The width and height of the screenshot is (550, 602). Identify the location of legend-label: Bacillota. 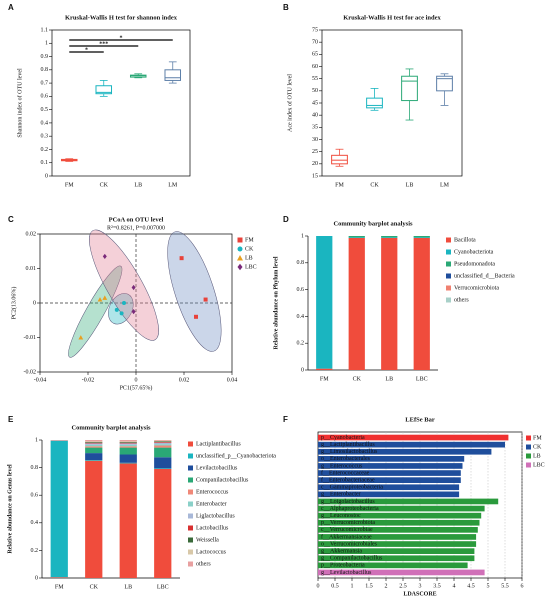
(465, 240).